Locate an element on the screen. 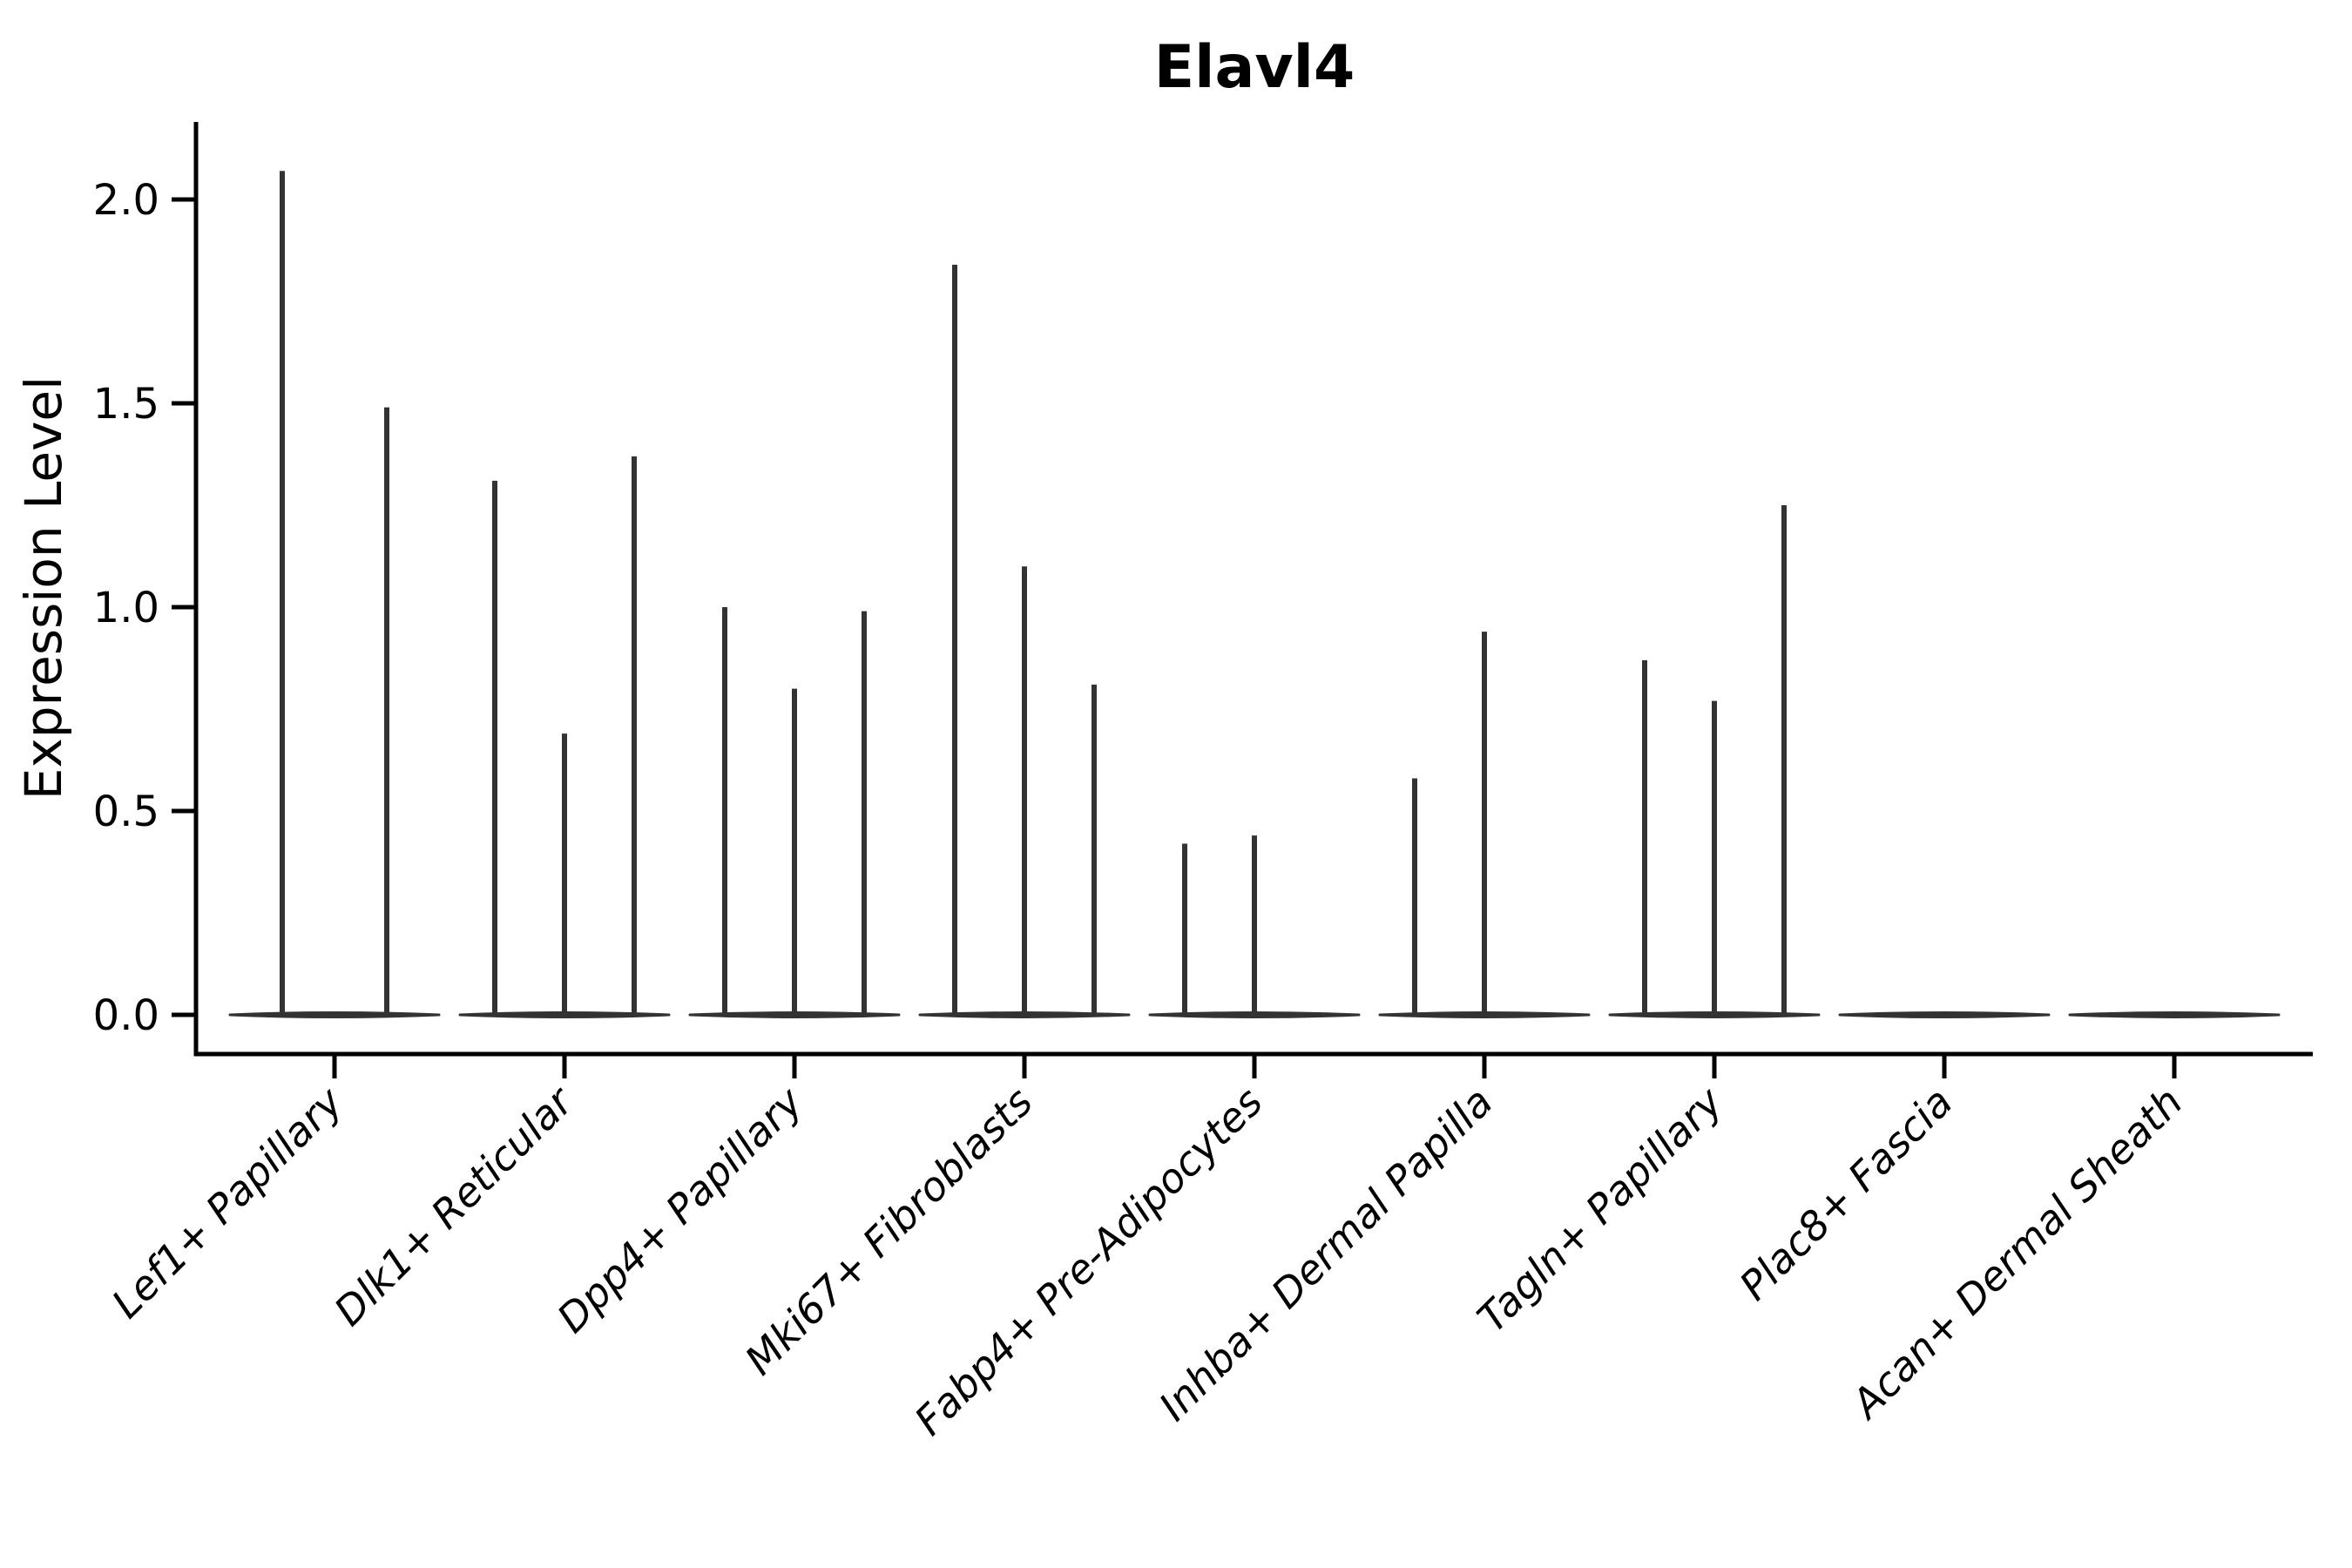 This screenshot has height=1568, width=2352. y-tick-label: 0.5 is located at coordinates (126, 811).